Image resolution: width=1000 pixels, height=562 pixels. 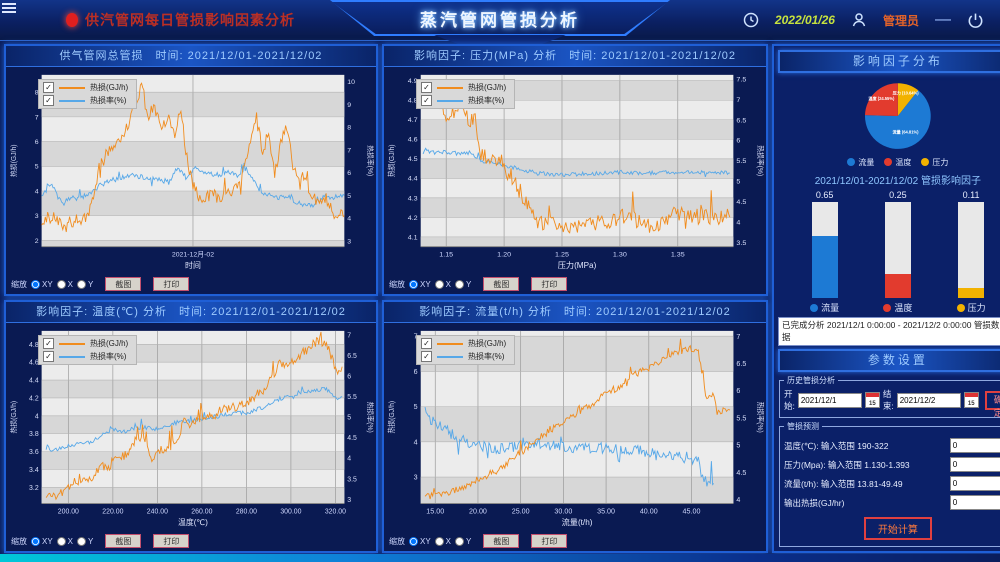 I want to click on influence-bar-chart: 0.65 流量 0.25 温度 0.11 压力, so click(x=889, y=252).